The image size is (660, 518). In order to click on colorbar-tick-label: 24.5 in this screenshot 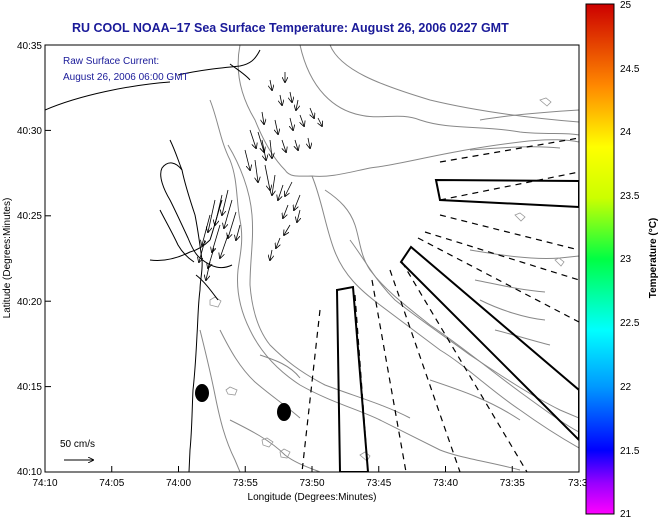, I will do `click(630, 69)`.